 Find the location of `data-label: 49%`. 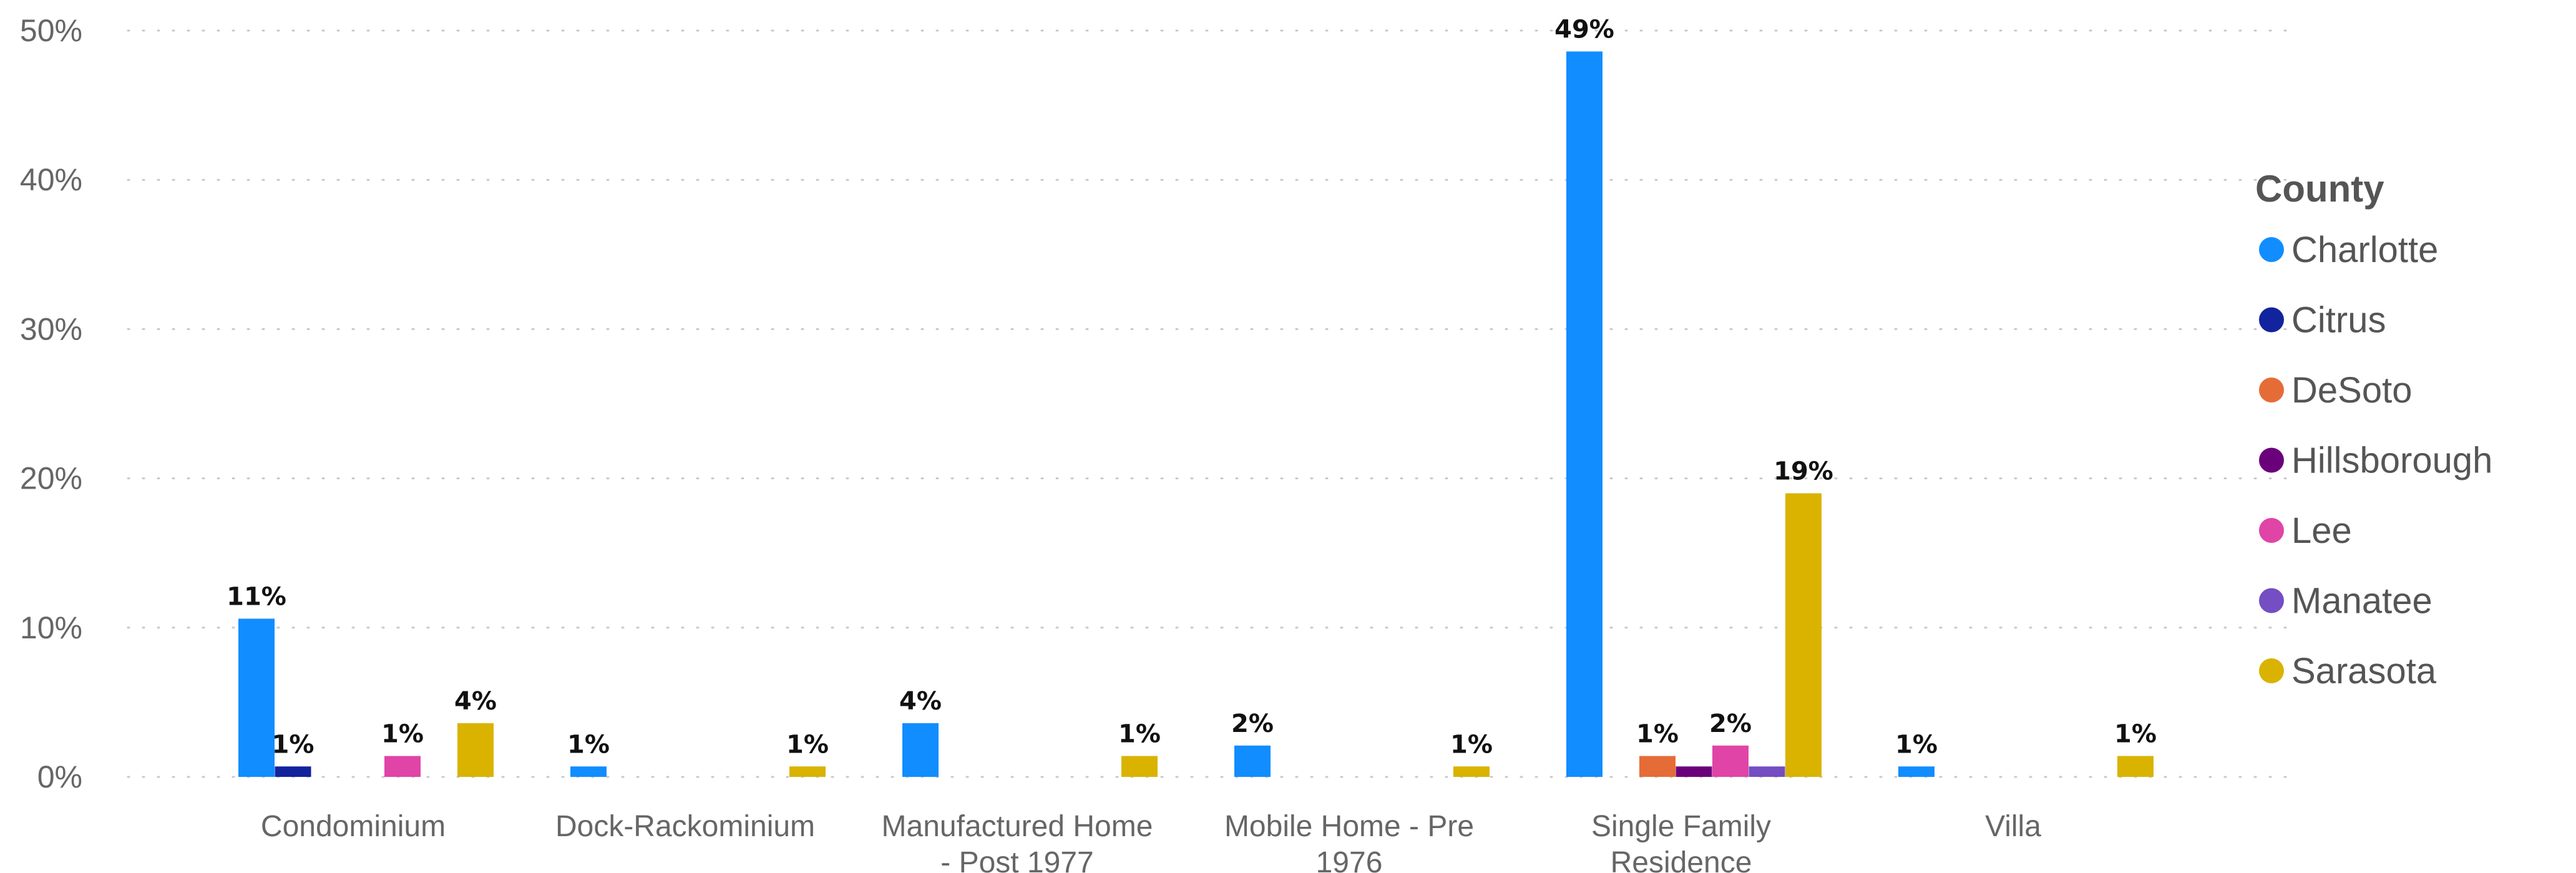

data-label: 49% is located at coordinates (1584, 30).